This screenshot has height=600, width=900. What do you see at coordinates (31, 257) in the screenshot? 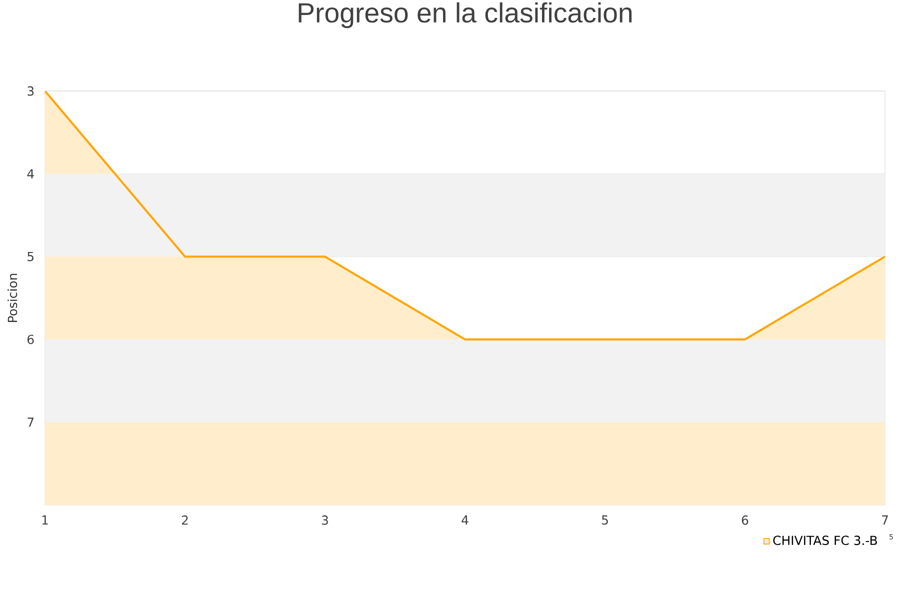
I see `y-tick-label: 5` at bounding box center [31, 257].